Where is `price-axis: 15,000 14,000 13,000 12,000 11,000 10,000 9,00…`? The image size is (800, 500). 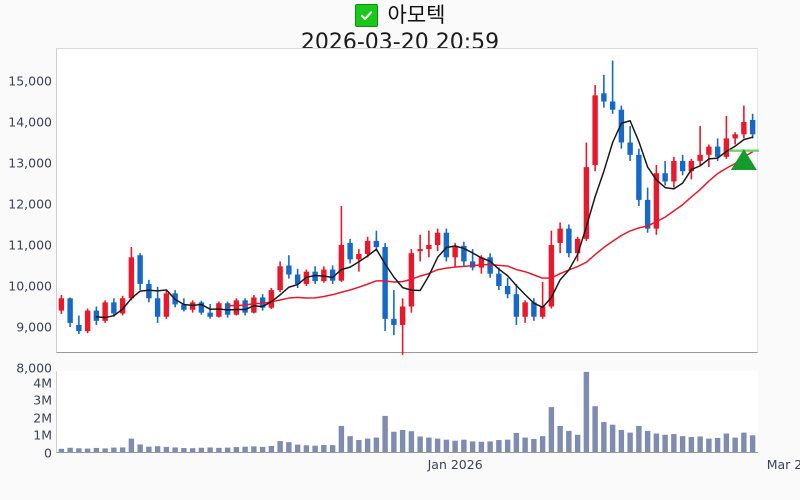 price-axis: 15,000 14,000 13,000 12,000 11,000 10,000 9,00… is located at coordinates (26, 250).